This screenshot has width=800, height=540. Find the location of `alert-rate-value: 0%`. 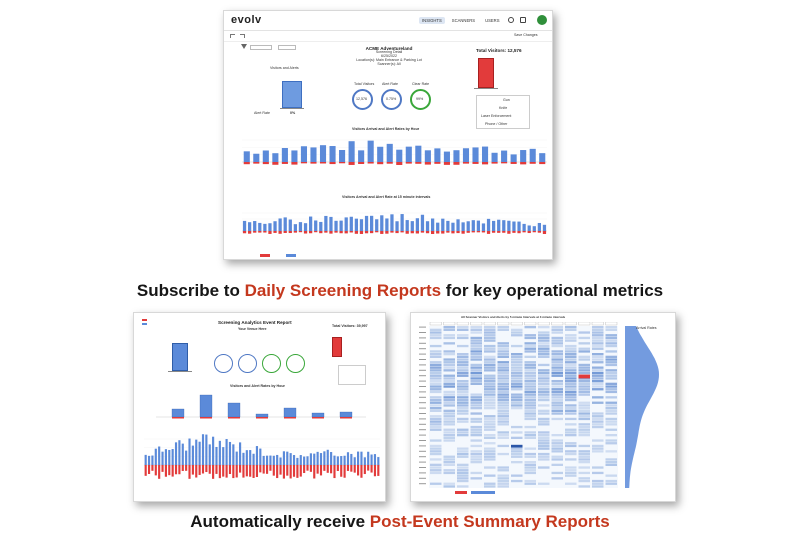

alert-rate-value: 0% is located at coordinates (293, 113).